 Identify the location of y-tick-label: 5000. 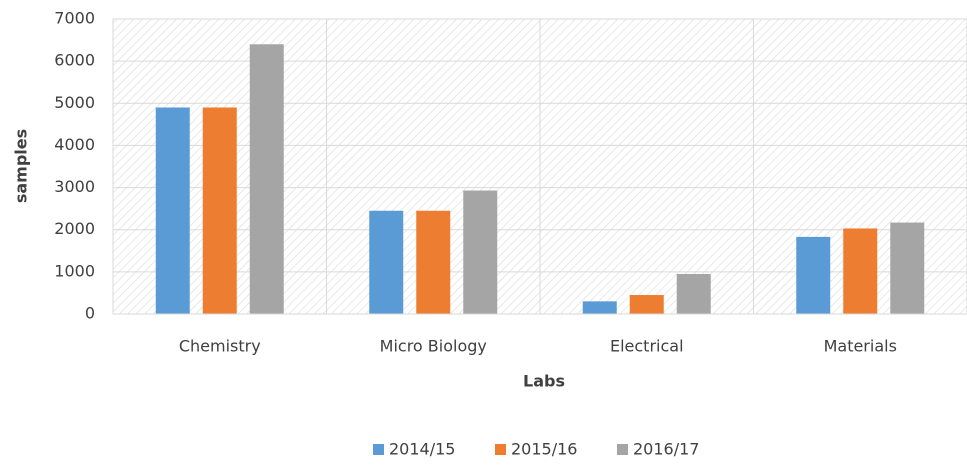
(74, 102).